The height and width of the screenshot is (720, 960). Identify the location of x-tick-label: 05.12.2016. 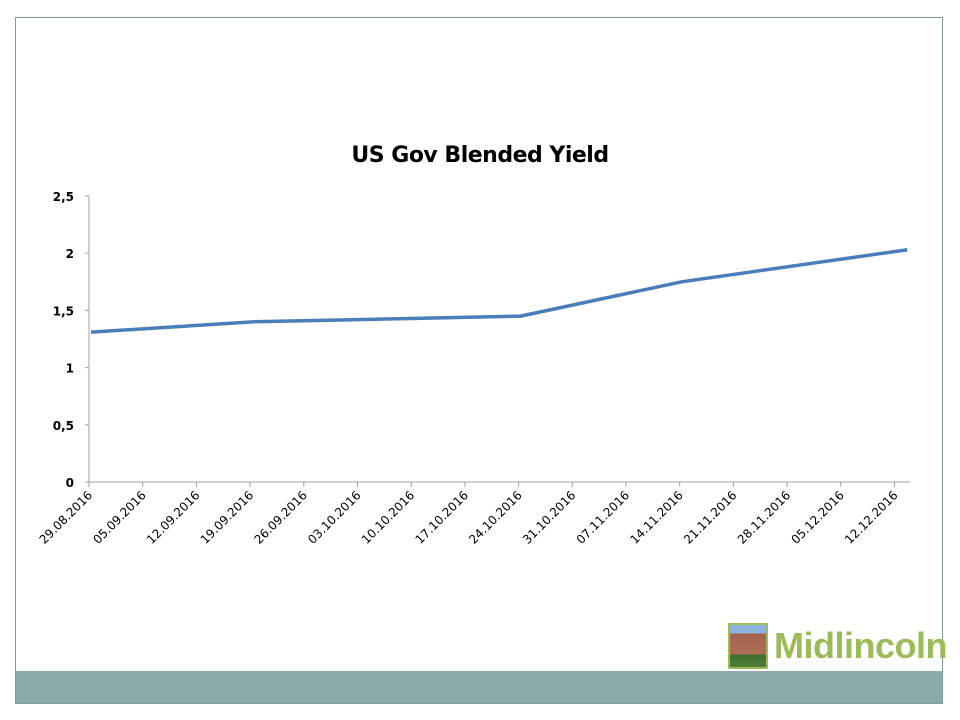
(817, 517).